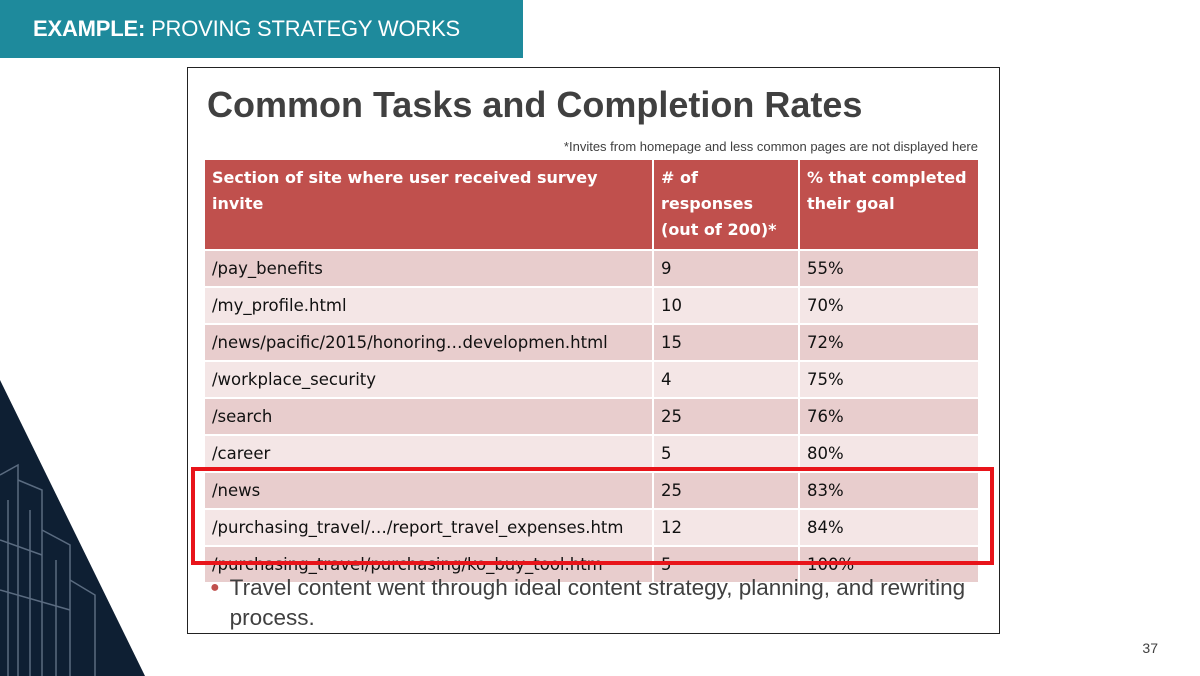  What do you see at coordinates (429, 416) in the screenshot?
I see `cell-section: /search` at bounding box center [429, 416].